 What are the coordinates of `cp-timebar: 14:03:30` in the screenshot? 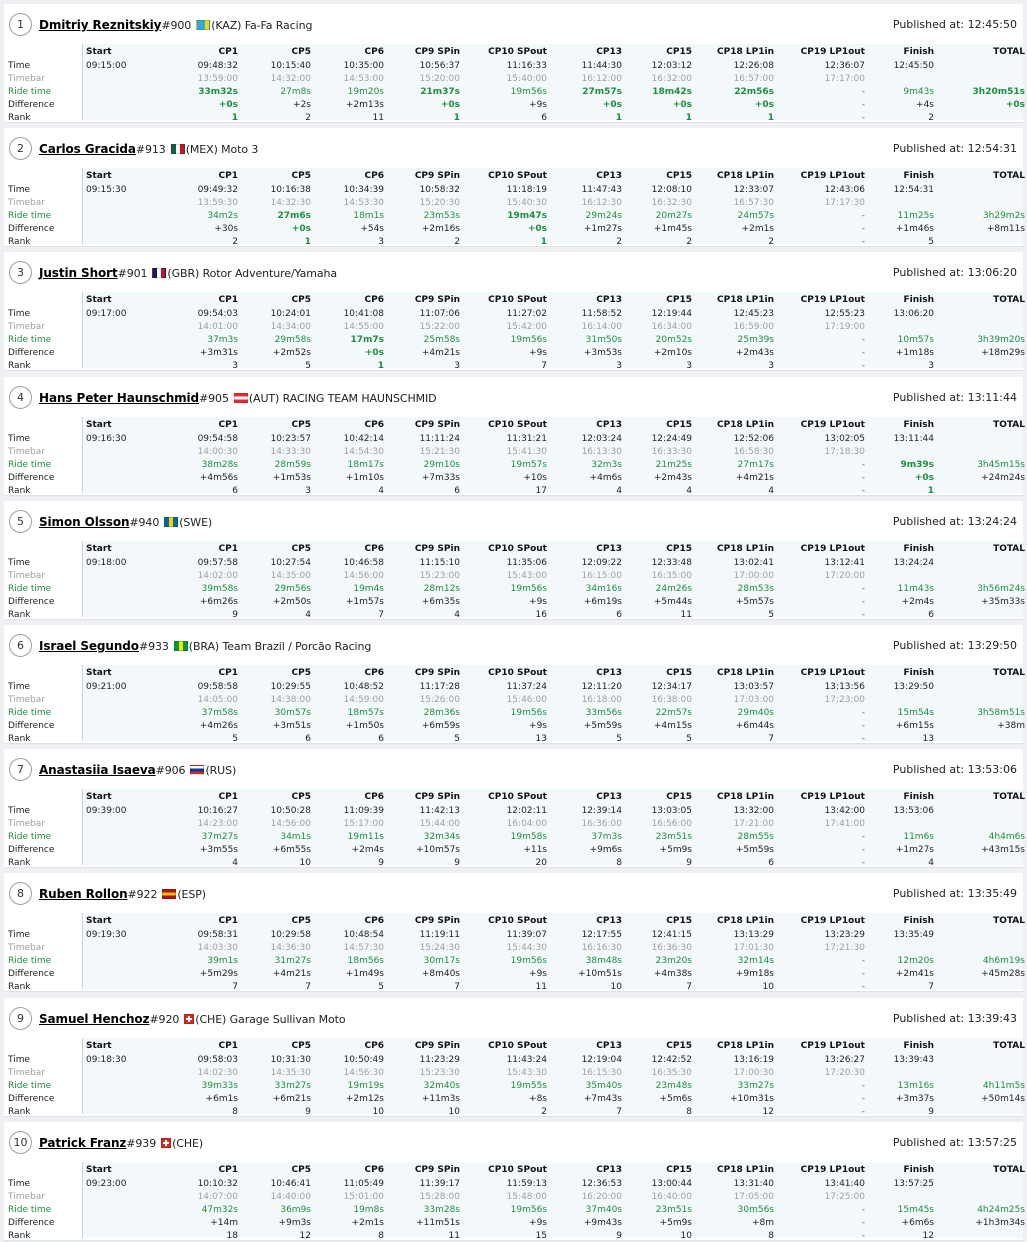 It's located at (217, 948).